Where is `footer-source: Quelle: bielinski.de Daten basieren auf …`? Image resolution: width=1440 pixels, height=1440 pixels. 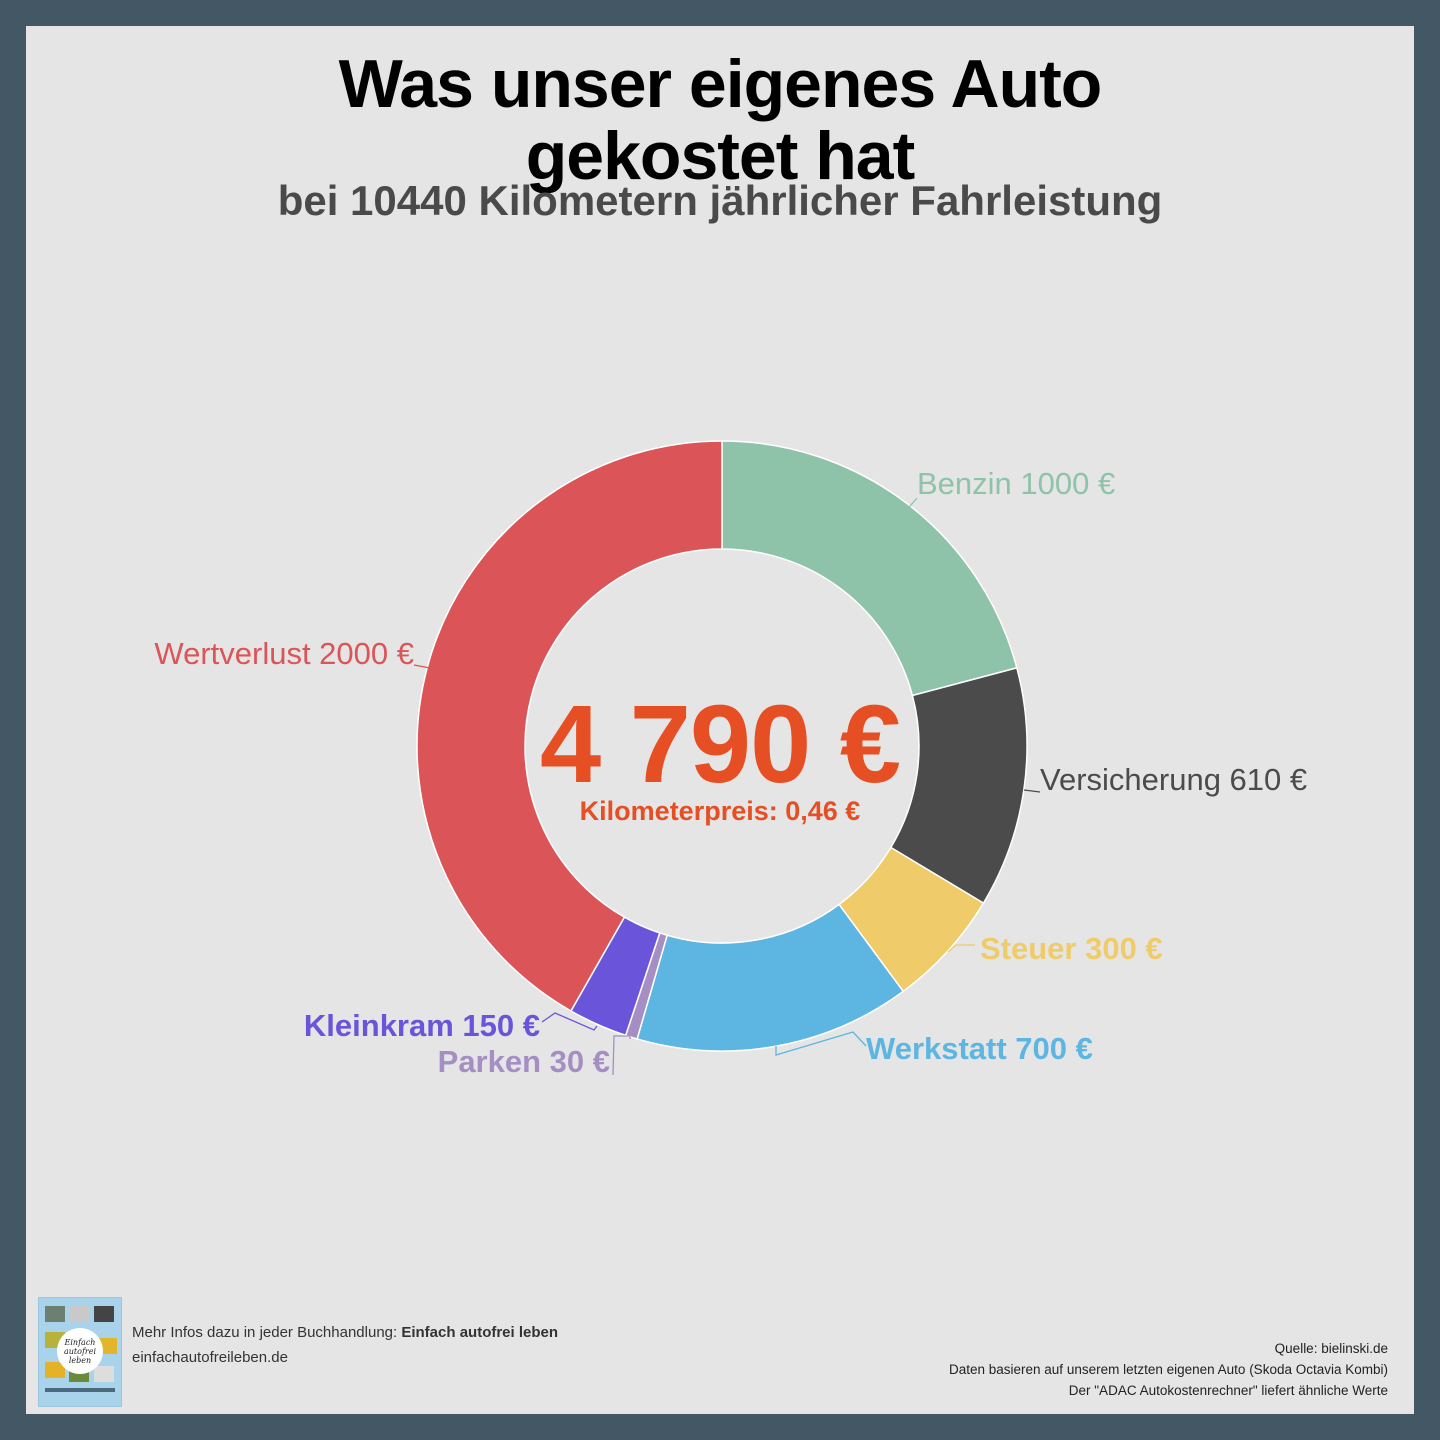
footer-source: Quelle: bielinski.de Daten basieren auf … is located at coordinates (1168, 1369).